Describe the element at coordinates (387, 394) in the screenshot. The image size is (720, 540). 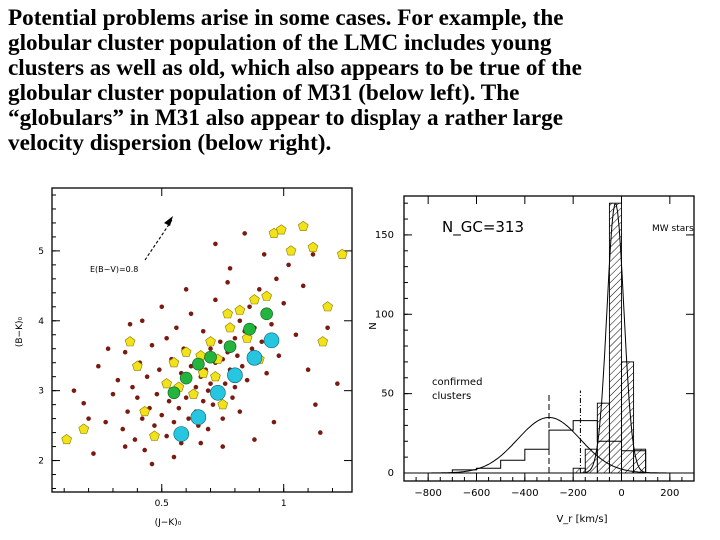
I see `y-tick-label: 50` at that location.